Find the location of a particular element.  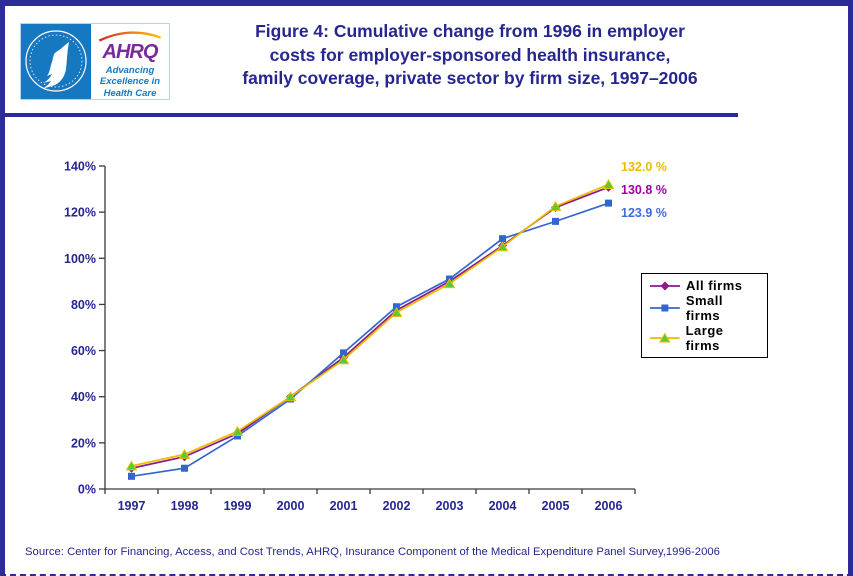

ahrq-logo: AHRQ Advancing Excellence in Health Care is located at coordinates (130, 61).